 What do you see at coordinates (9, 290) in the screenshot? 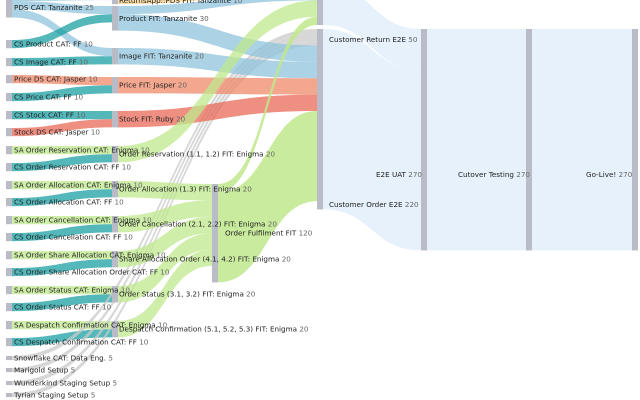
I see `node-sa_status` at bounding box center [9, 290].